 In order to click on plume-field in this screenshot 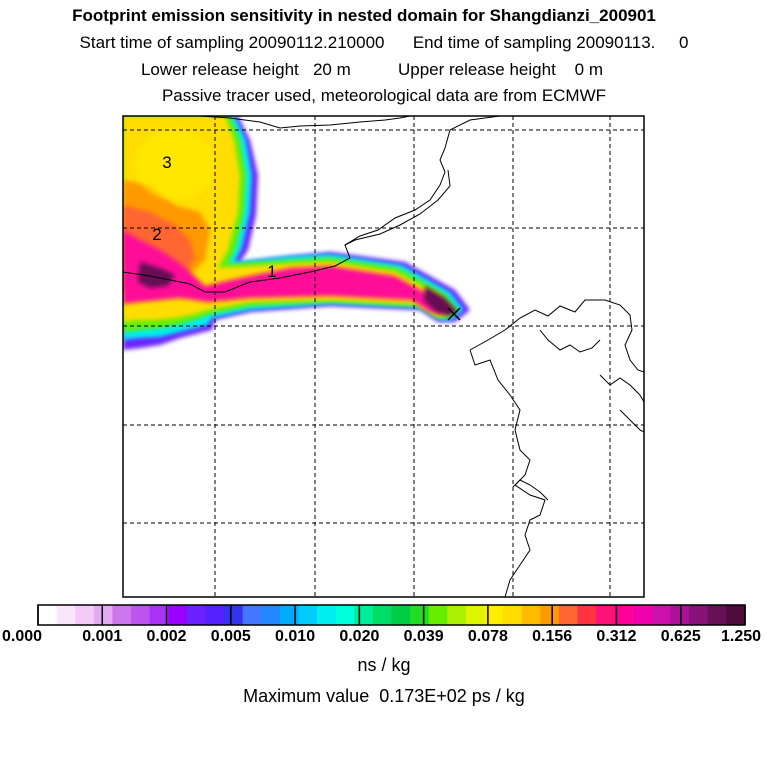, I will do `click(296, 233)`.